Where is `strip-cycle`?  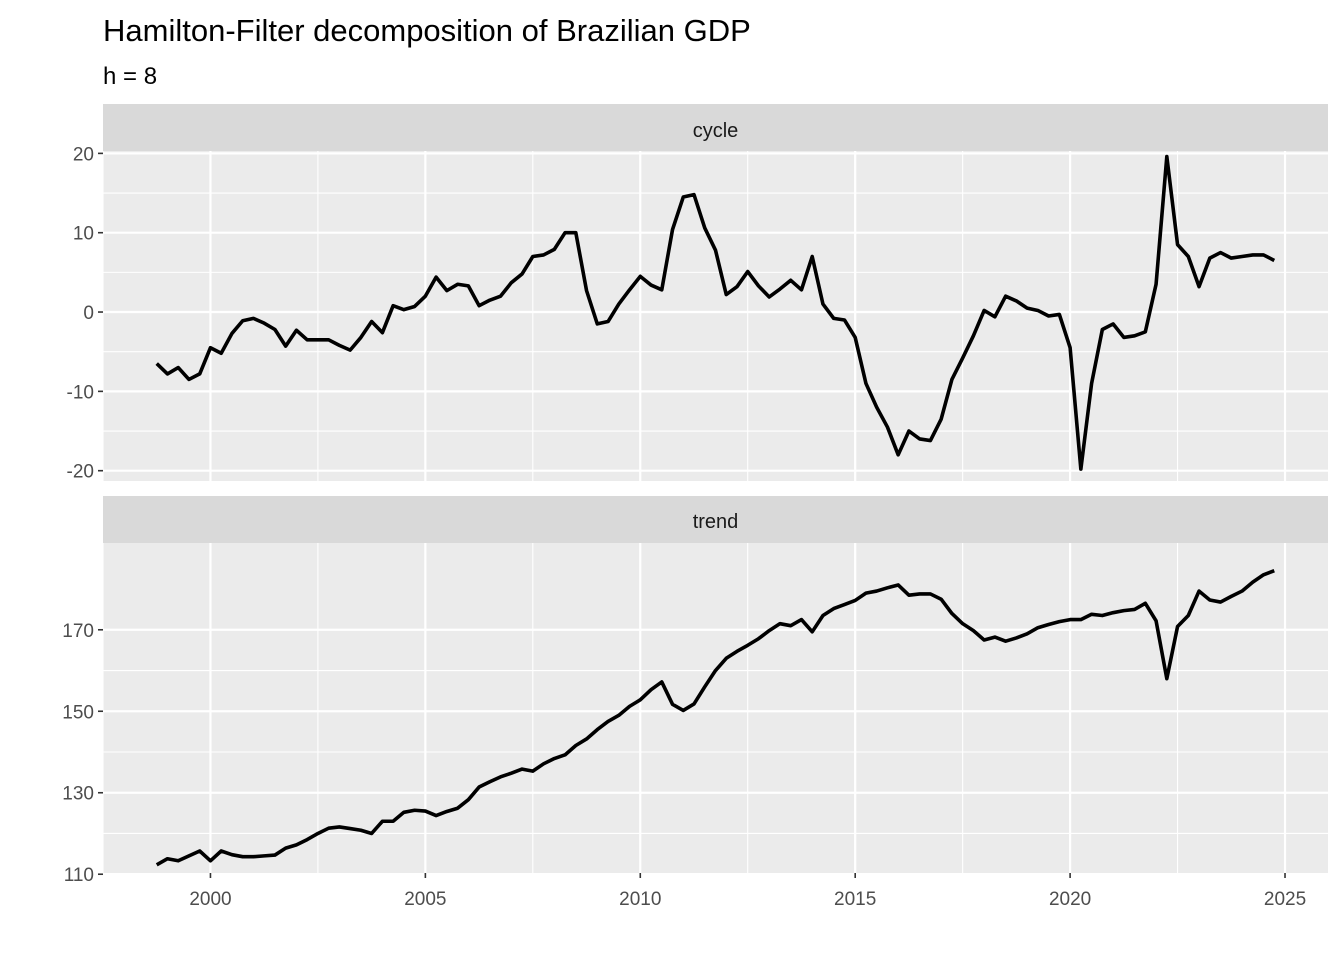
strip-cycle is located at coordinates (715, 127).